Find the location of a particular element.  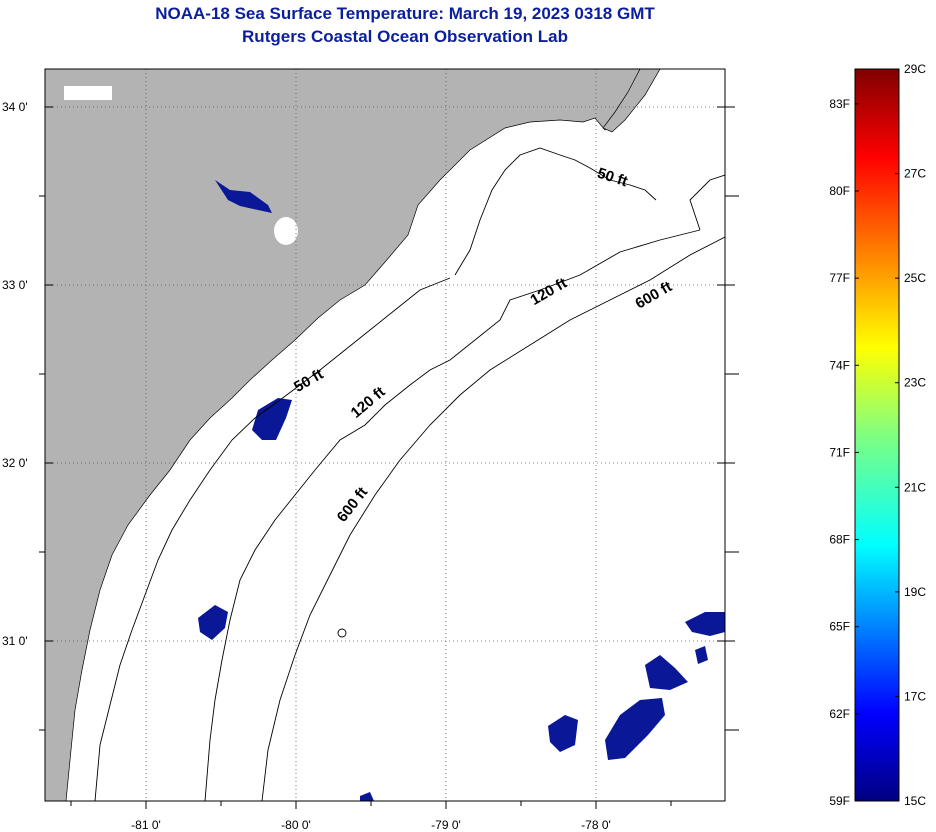

lon-tick-label: -80 0' is located at coordinates (296, 825).